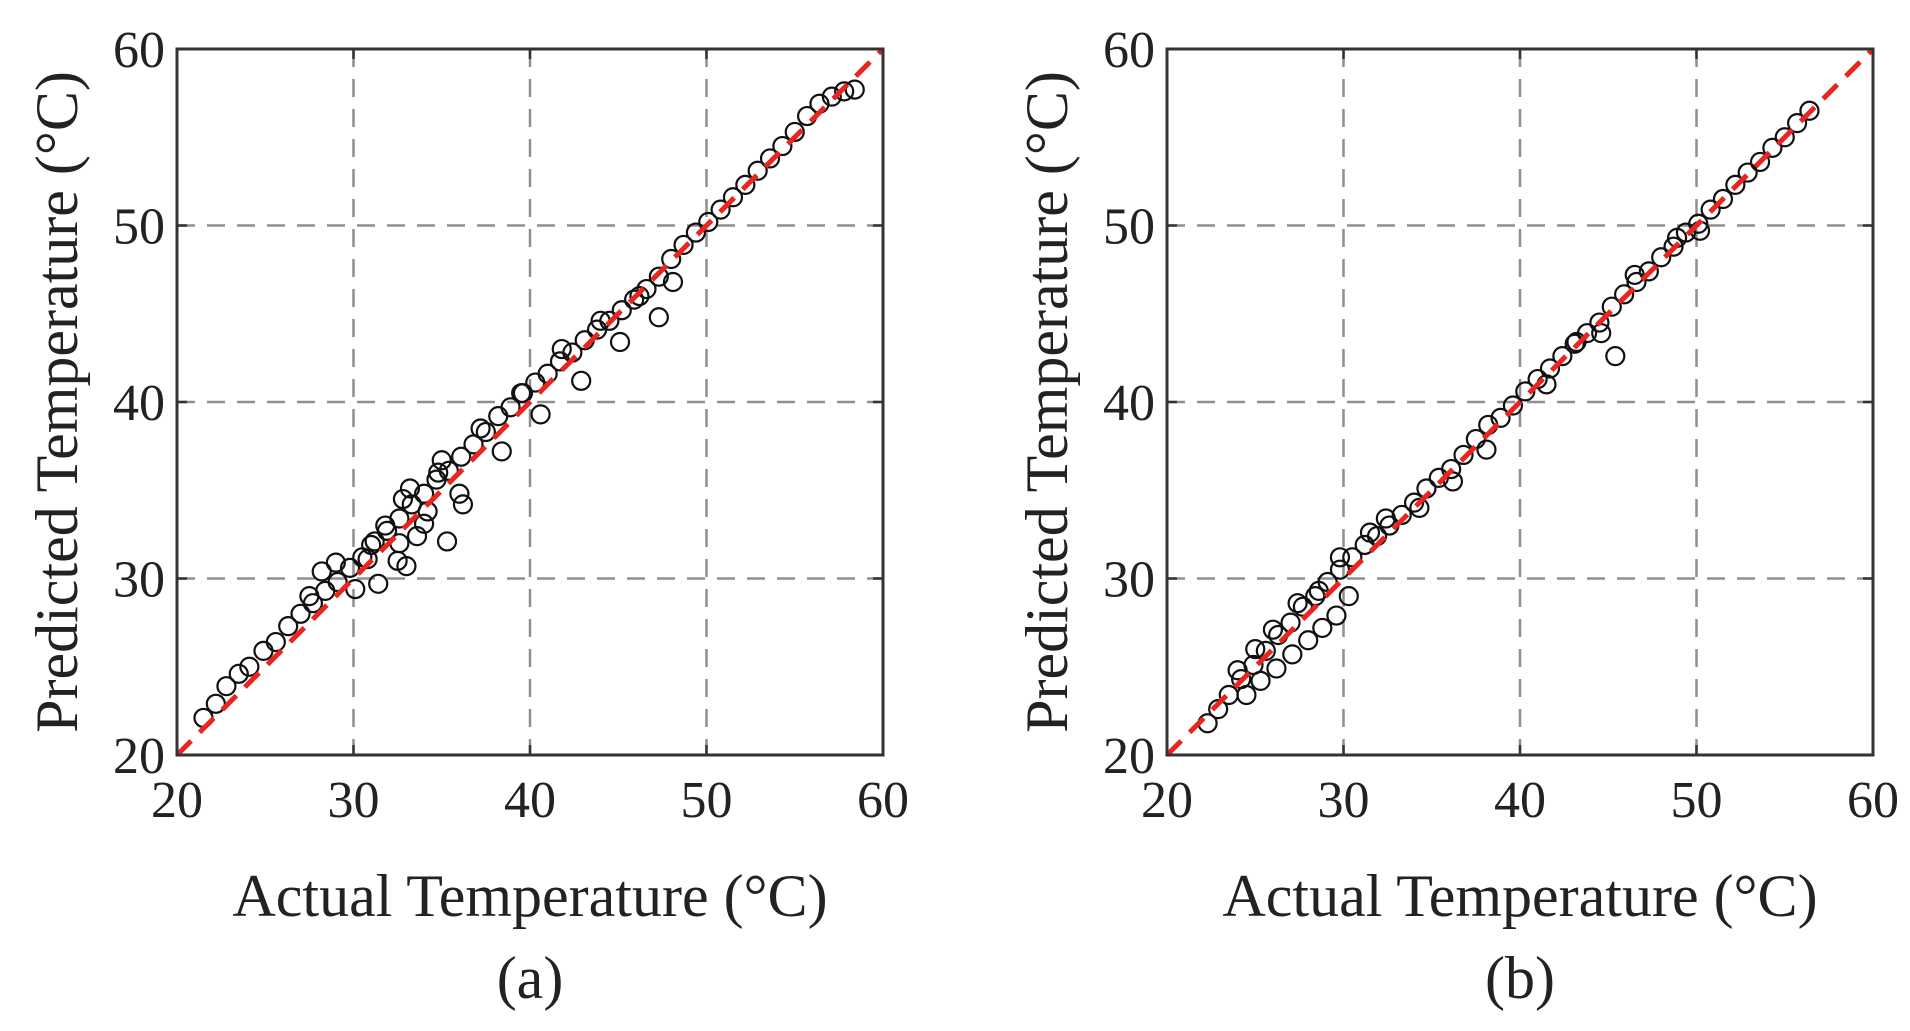 The height and width of the screenshot is (1031, 1910). Describe the element at coordinates (1520, 978) in the screenshot. I see `chart-caption: (b)` at that location.